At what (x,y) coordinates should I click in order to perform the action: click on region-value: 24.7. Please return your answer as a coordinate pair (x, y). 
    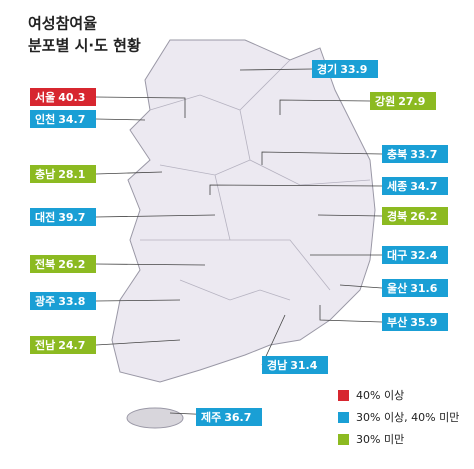
    Looking at the image, I should click on (71, 345).